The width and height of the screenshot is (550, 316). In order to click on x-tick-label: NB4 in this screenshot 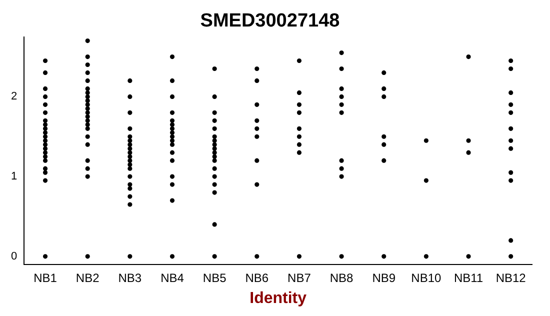, I will do `click(172, 277)`.